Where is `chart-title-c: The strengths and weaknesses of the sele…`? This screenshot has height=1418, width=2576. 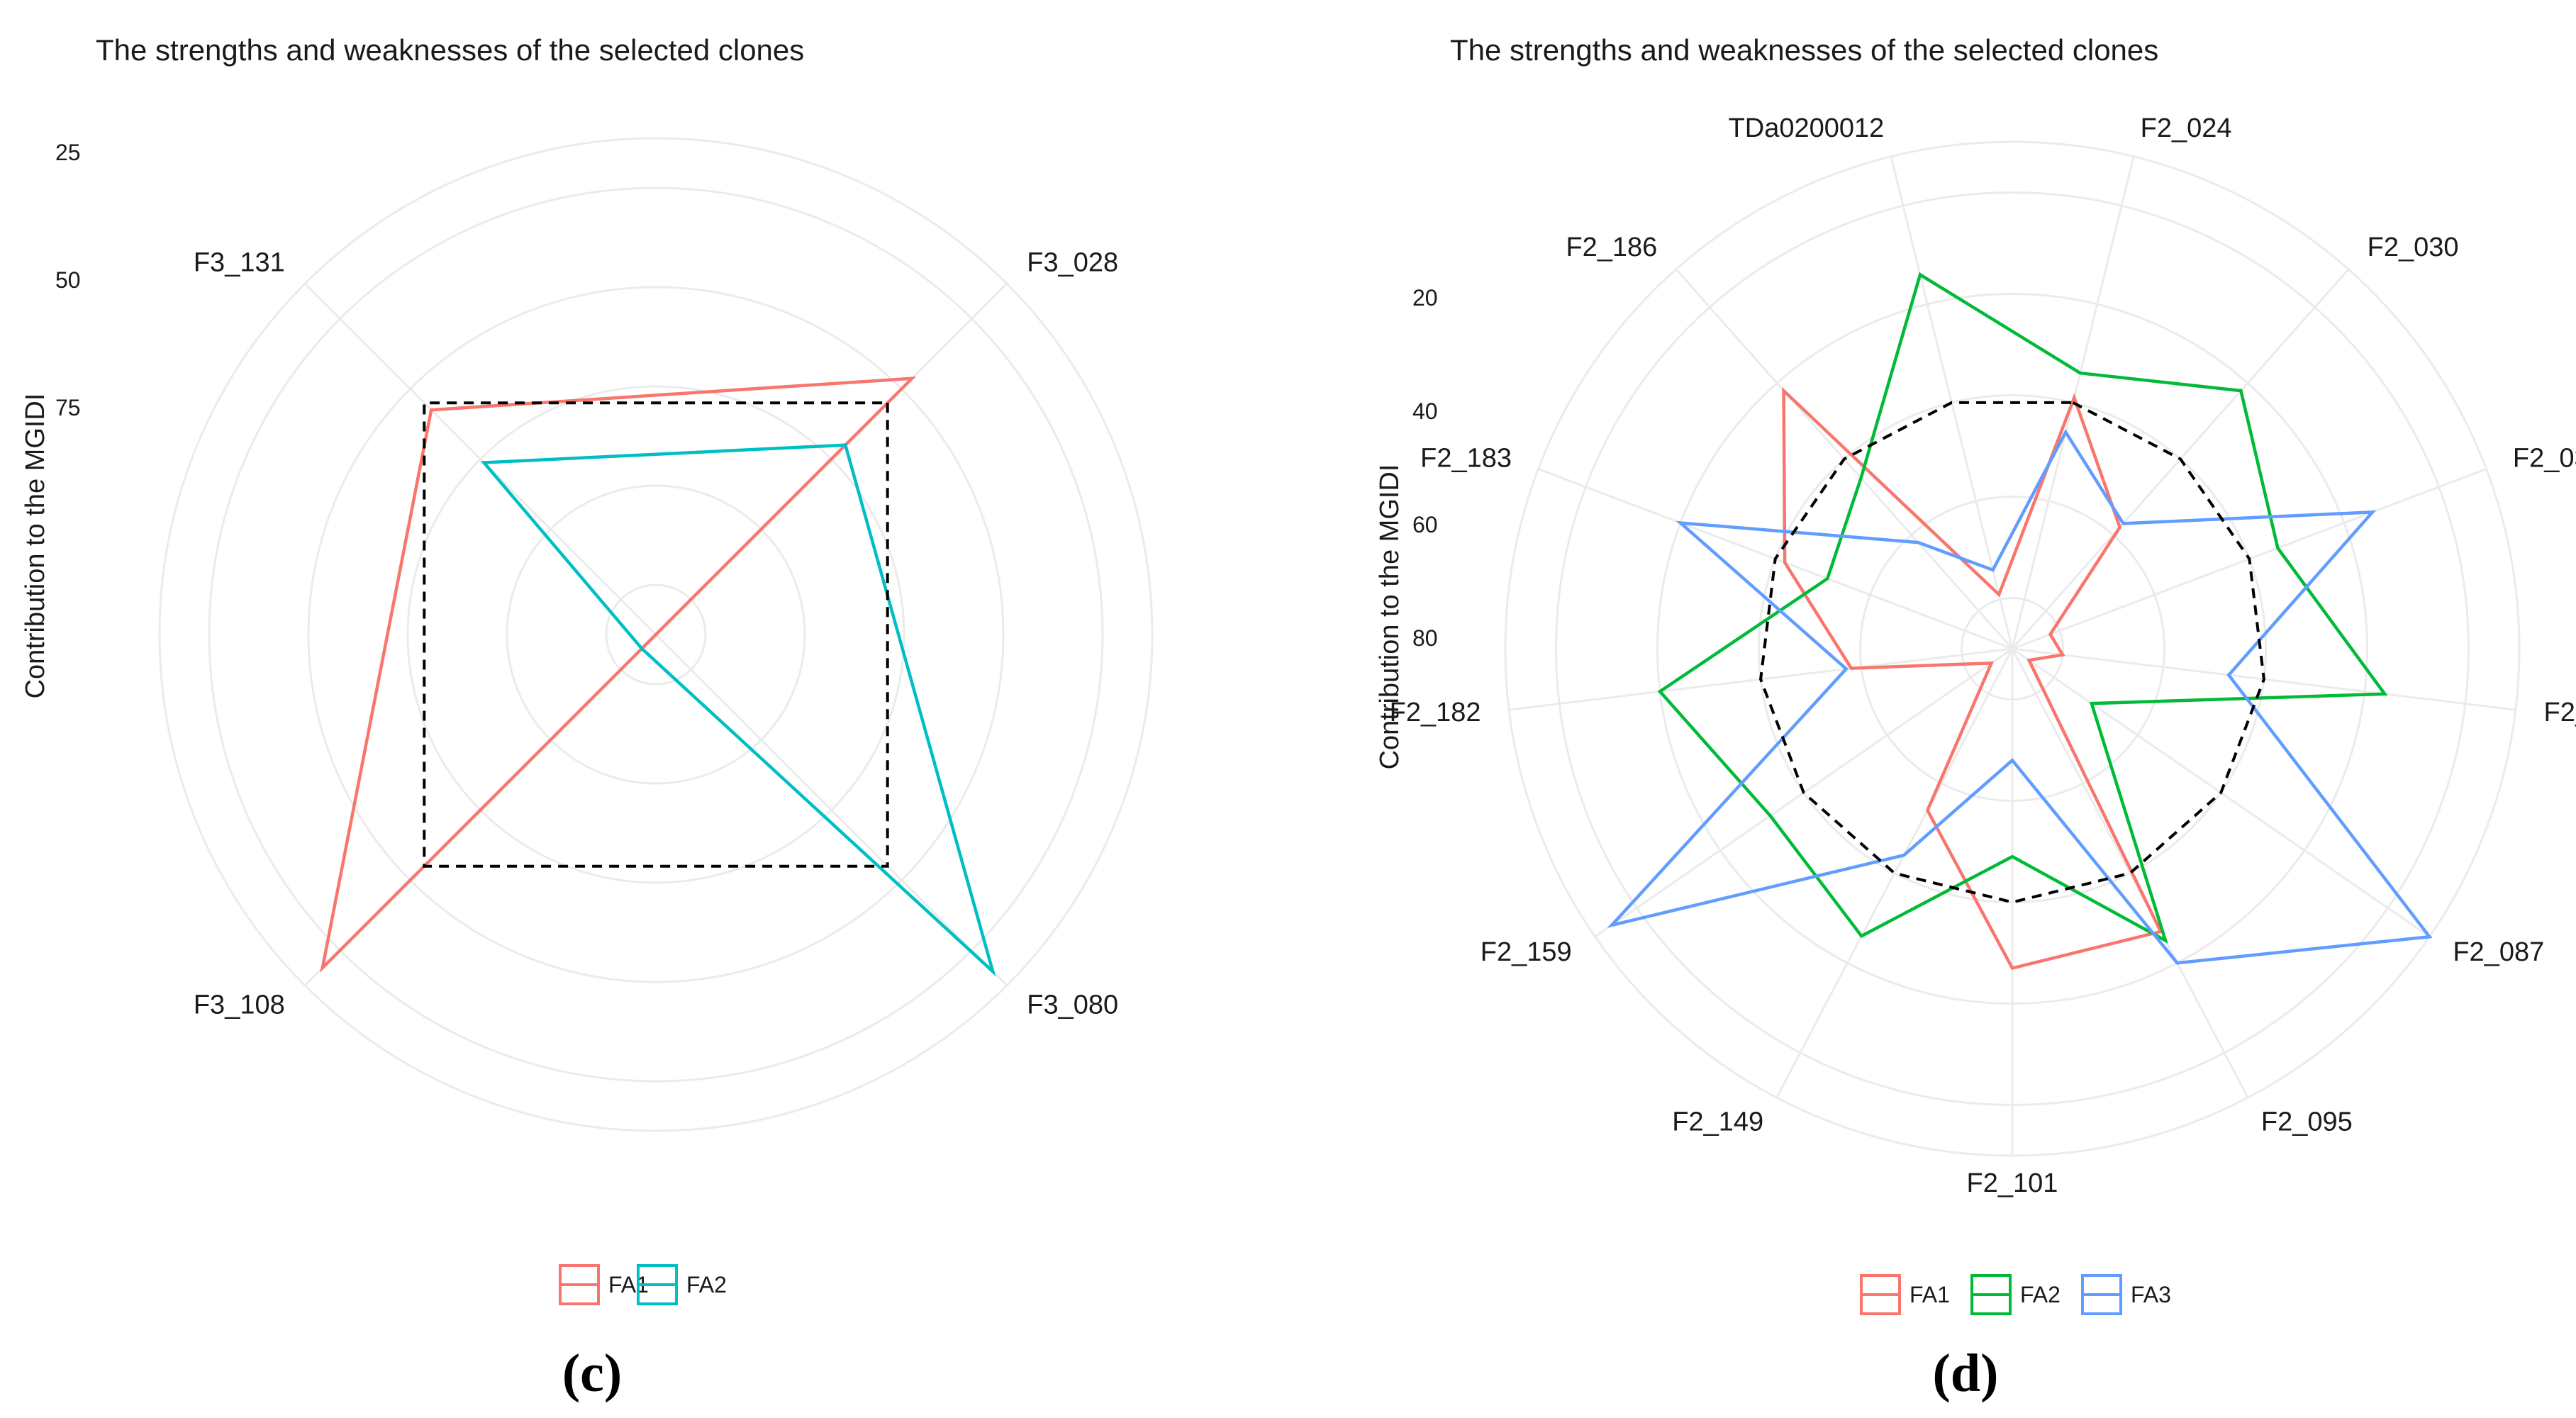
chart-title-c: The strengths and weaknesses of the sele… is located at coordinates (450, 50).